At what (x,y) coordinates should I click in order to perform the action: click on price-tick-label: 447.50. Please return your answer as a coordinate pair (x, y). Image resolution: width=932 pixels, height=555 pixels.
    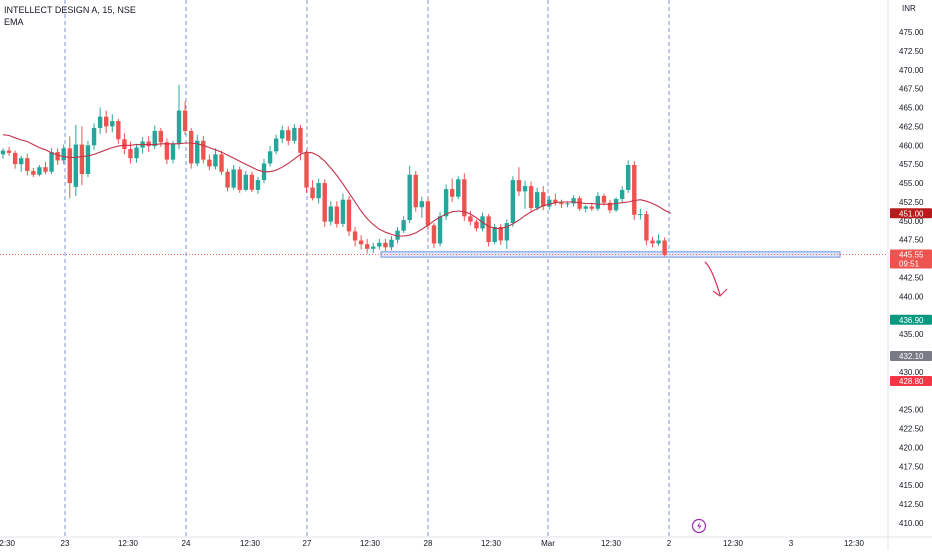
    Looking at the image, I should click on (911, 240).